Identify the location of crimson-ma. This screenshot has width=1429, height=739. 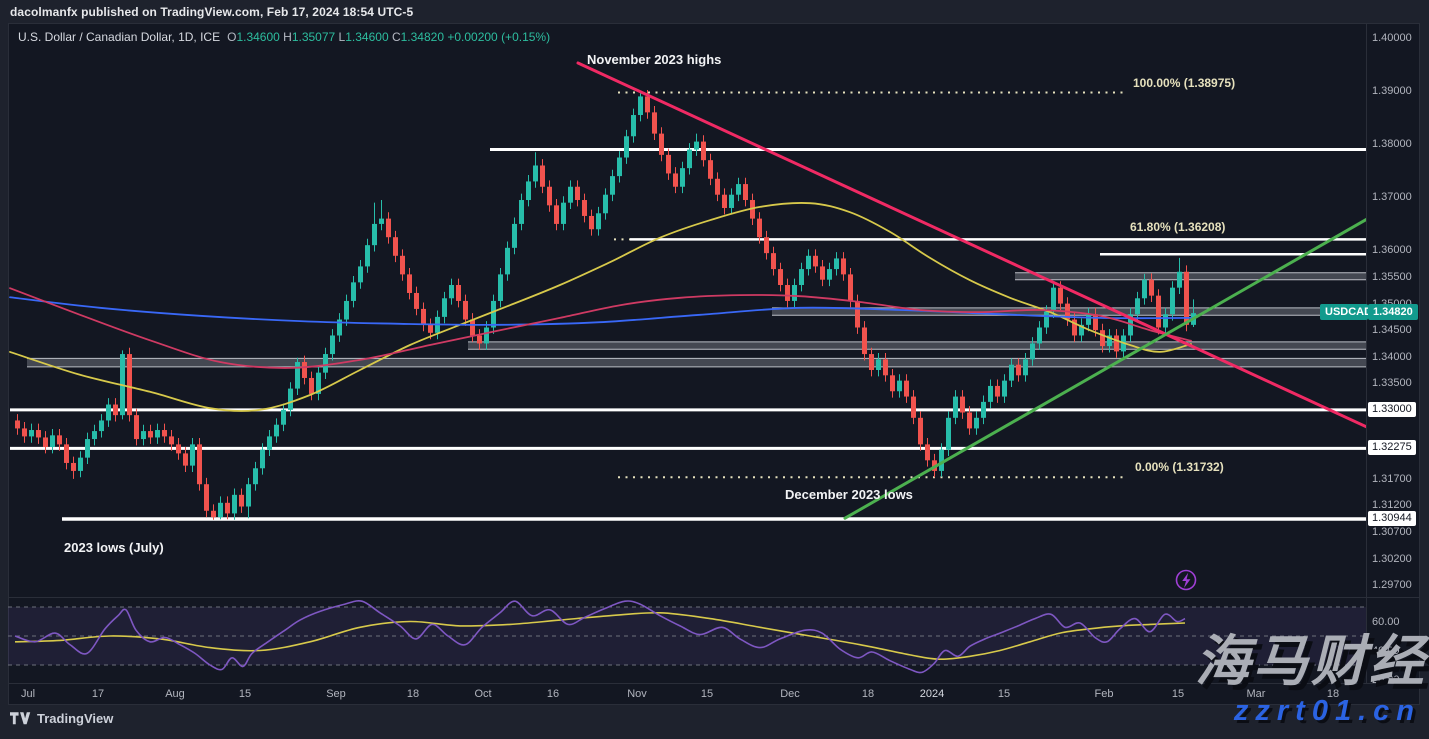
(600, 328).